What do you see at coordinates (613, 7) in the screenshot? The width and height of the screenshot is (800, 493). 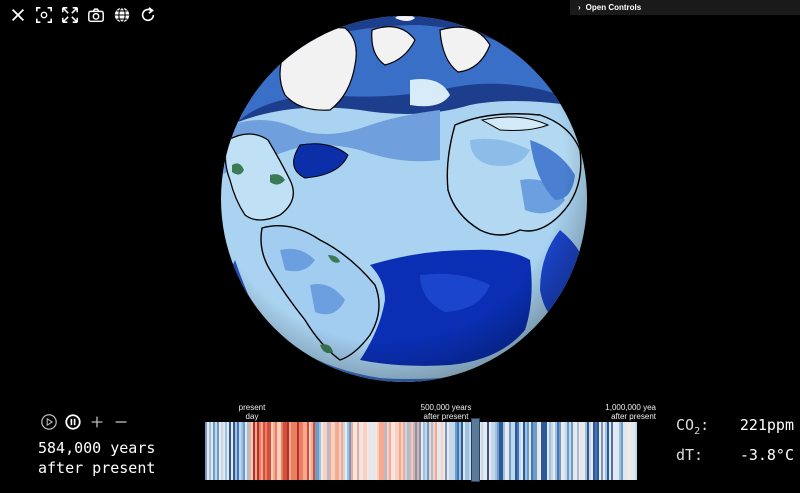 I see `open-controls-label: Open Controls` at bounding box center [613, 7].